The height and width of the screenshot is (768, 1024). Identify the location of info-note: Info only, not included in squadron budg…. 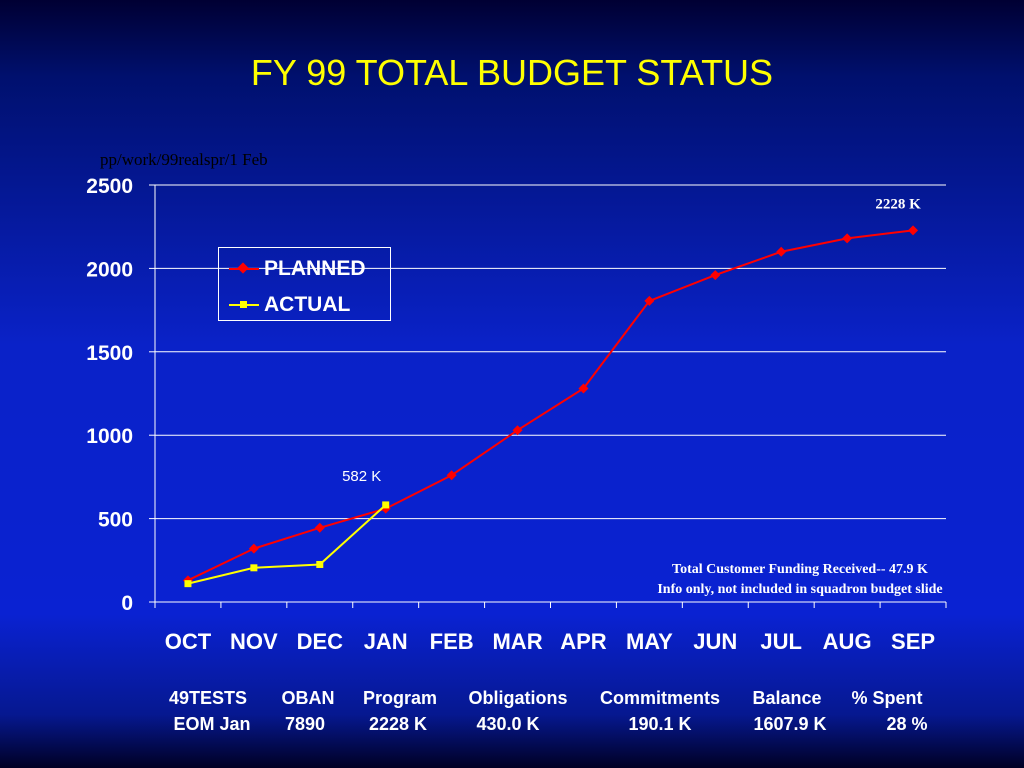
(800, 589).